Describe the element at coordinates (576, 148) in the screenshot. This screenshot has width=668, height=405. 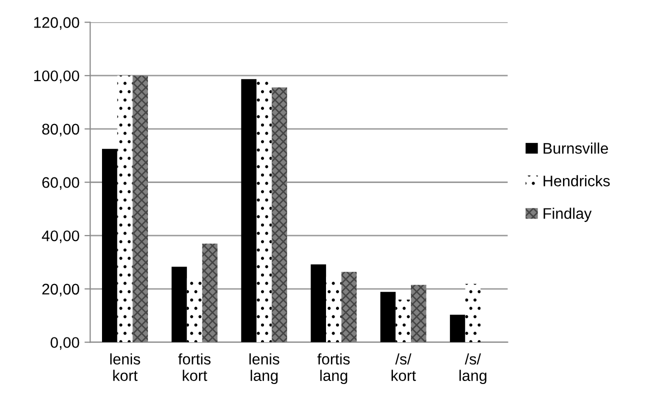
I see `legend-label: Burnsville` at that location.